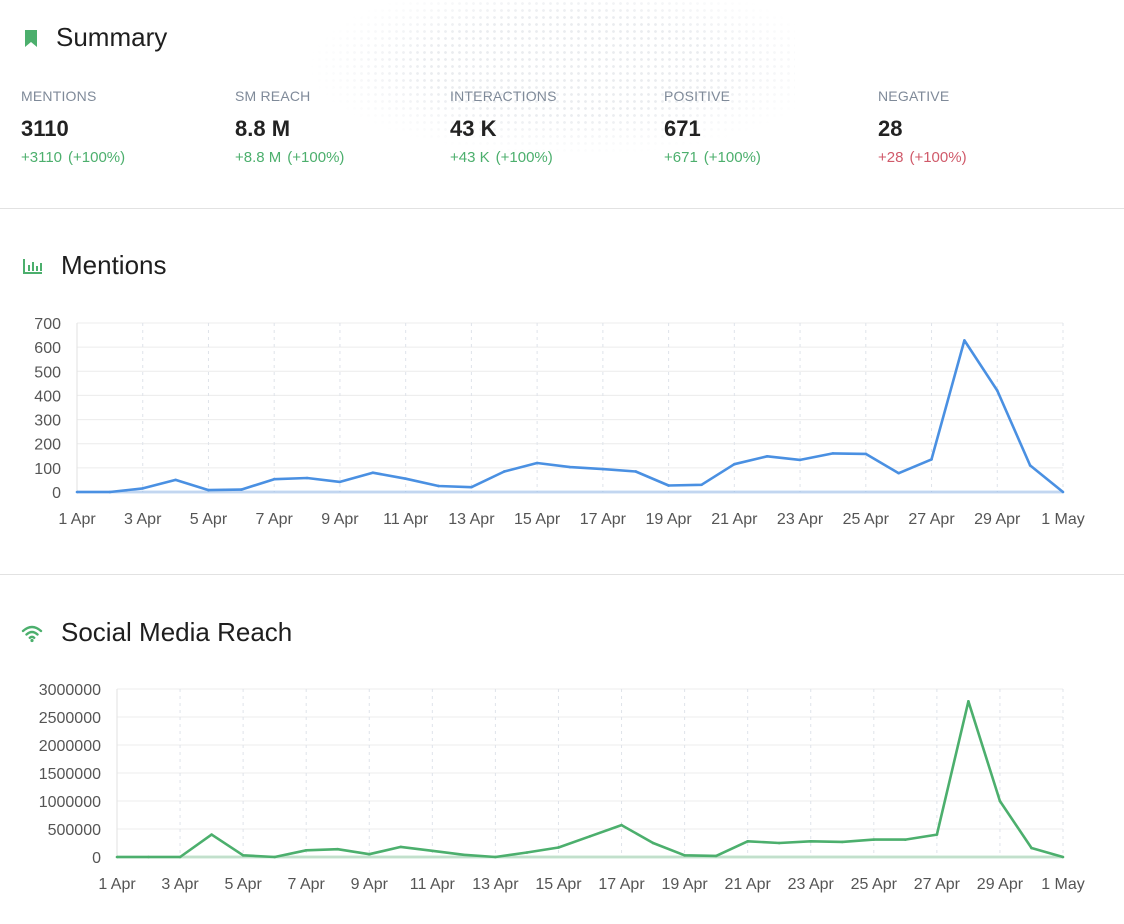 The height and width of the screenshot is (924, 1124). Describe the element at coordinates (555, 127) in the screenshot. I see `metric-interactions: INTERACTIONS 43 K +43 K (+100%)` at that location.